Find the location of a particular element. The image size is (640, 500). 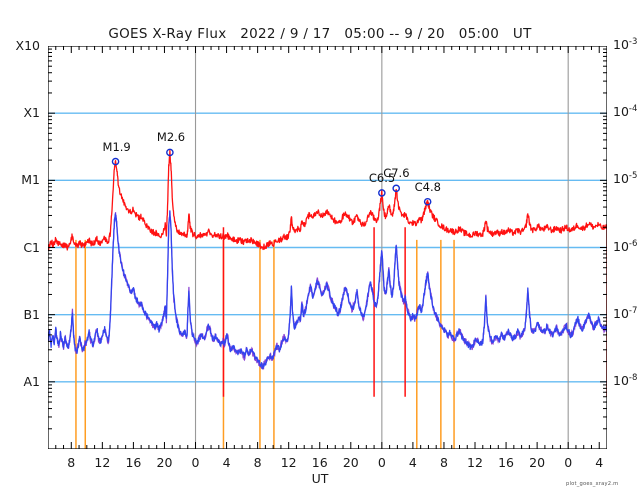

y-tick-right--3: 10⁻³ is located at coordinates (625, 44).